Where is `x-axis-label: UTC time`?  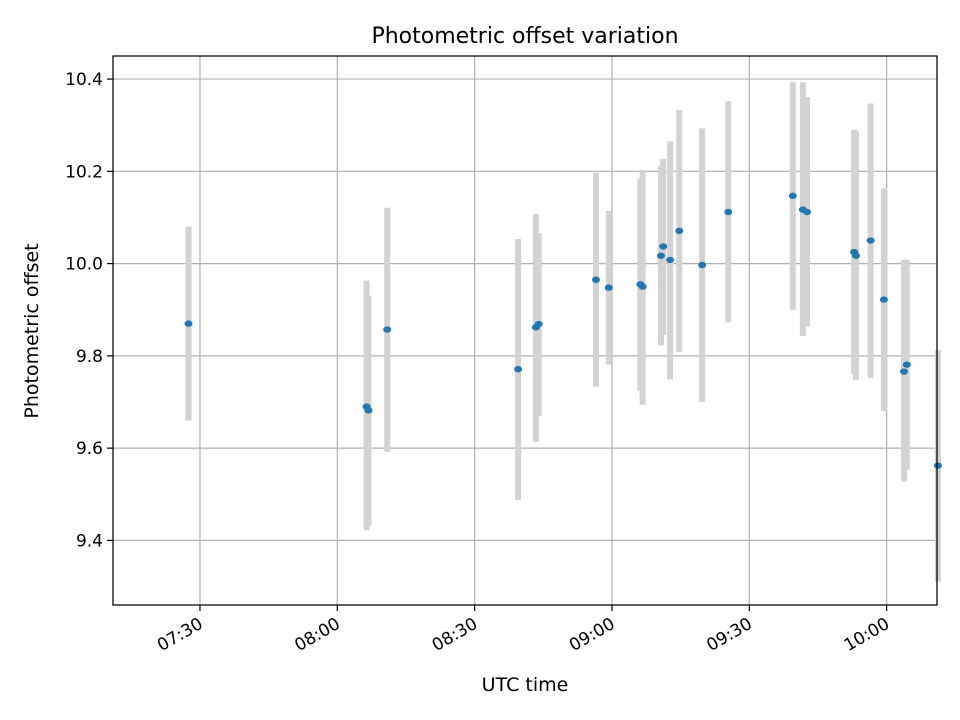
x-axis-label: UTC time is located at coordinates (525, 685).